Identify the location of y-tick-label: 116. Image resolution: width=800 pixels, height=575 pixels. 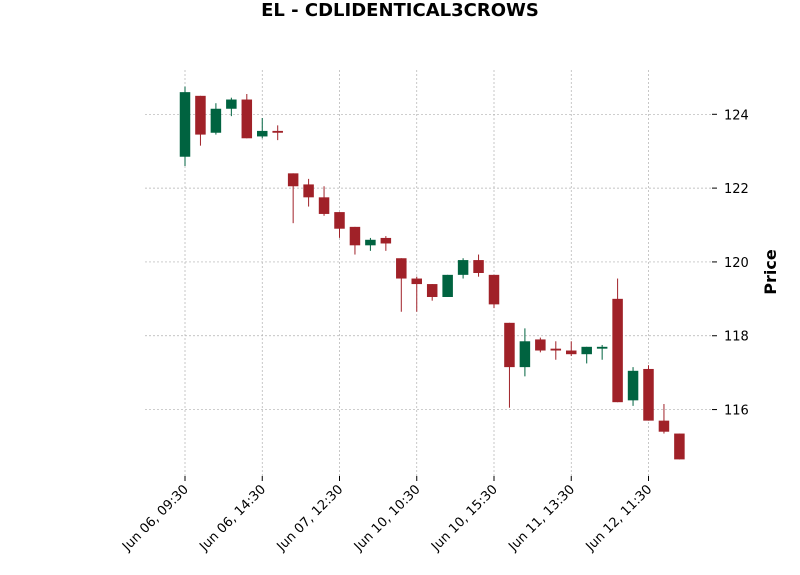
(736, 411).